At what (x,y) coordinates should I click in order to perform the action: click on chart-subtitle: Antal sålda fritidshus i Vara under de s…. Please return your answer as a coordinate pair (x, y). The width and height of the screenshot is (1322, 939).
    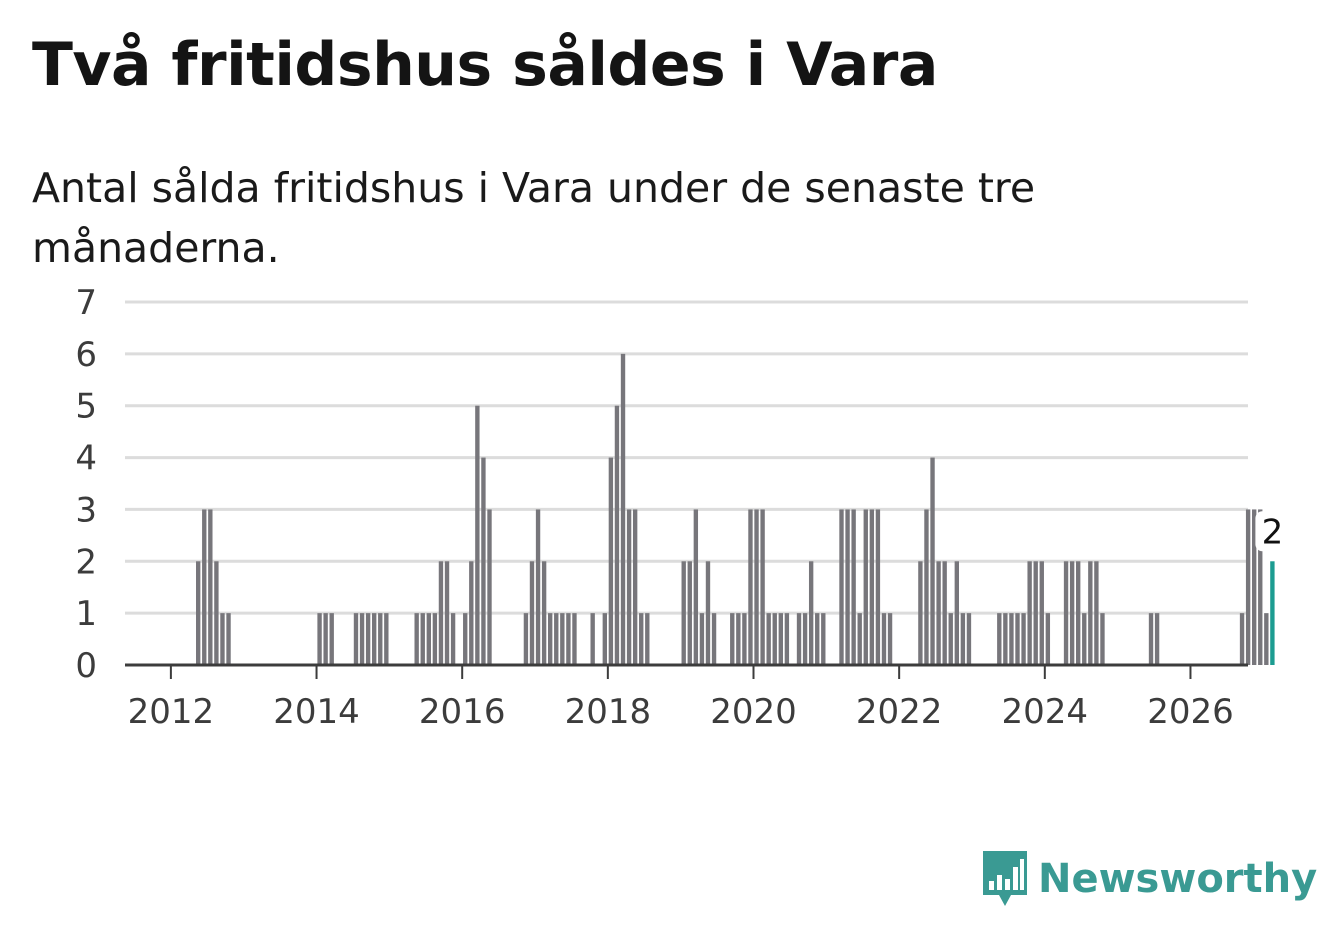
    Looking at the image, I should click on (534, 218).